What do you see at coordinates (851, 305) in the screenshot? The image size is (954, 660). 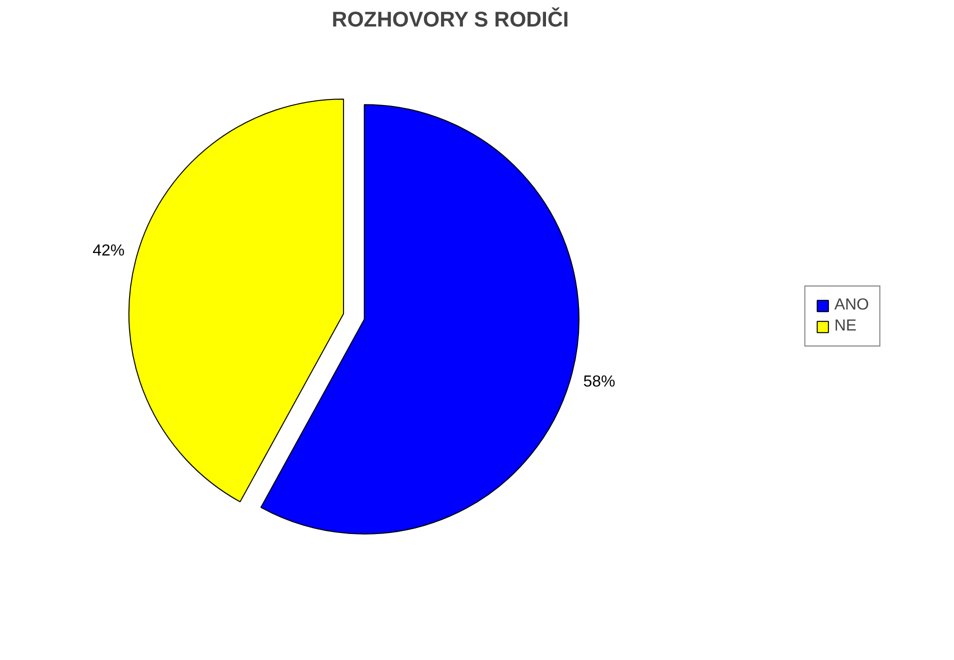 I see `legend-label: ANO` at bounding box center [851, 305].